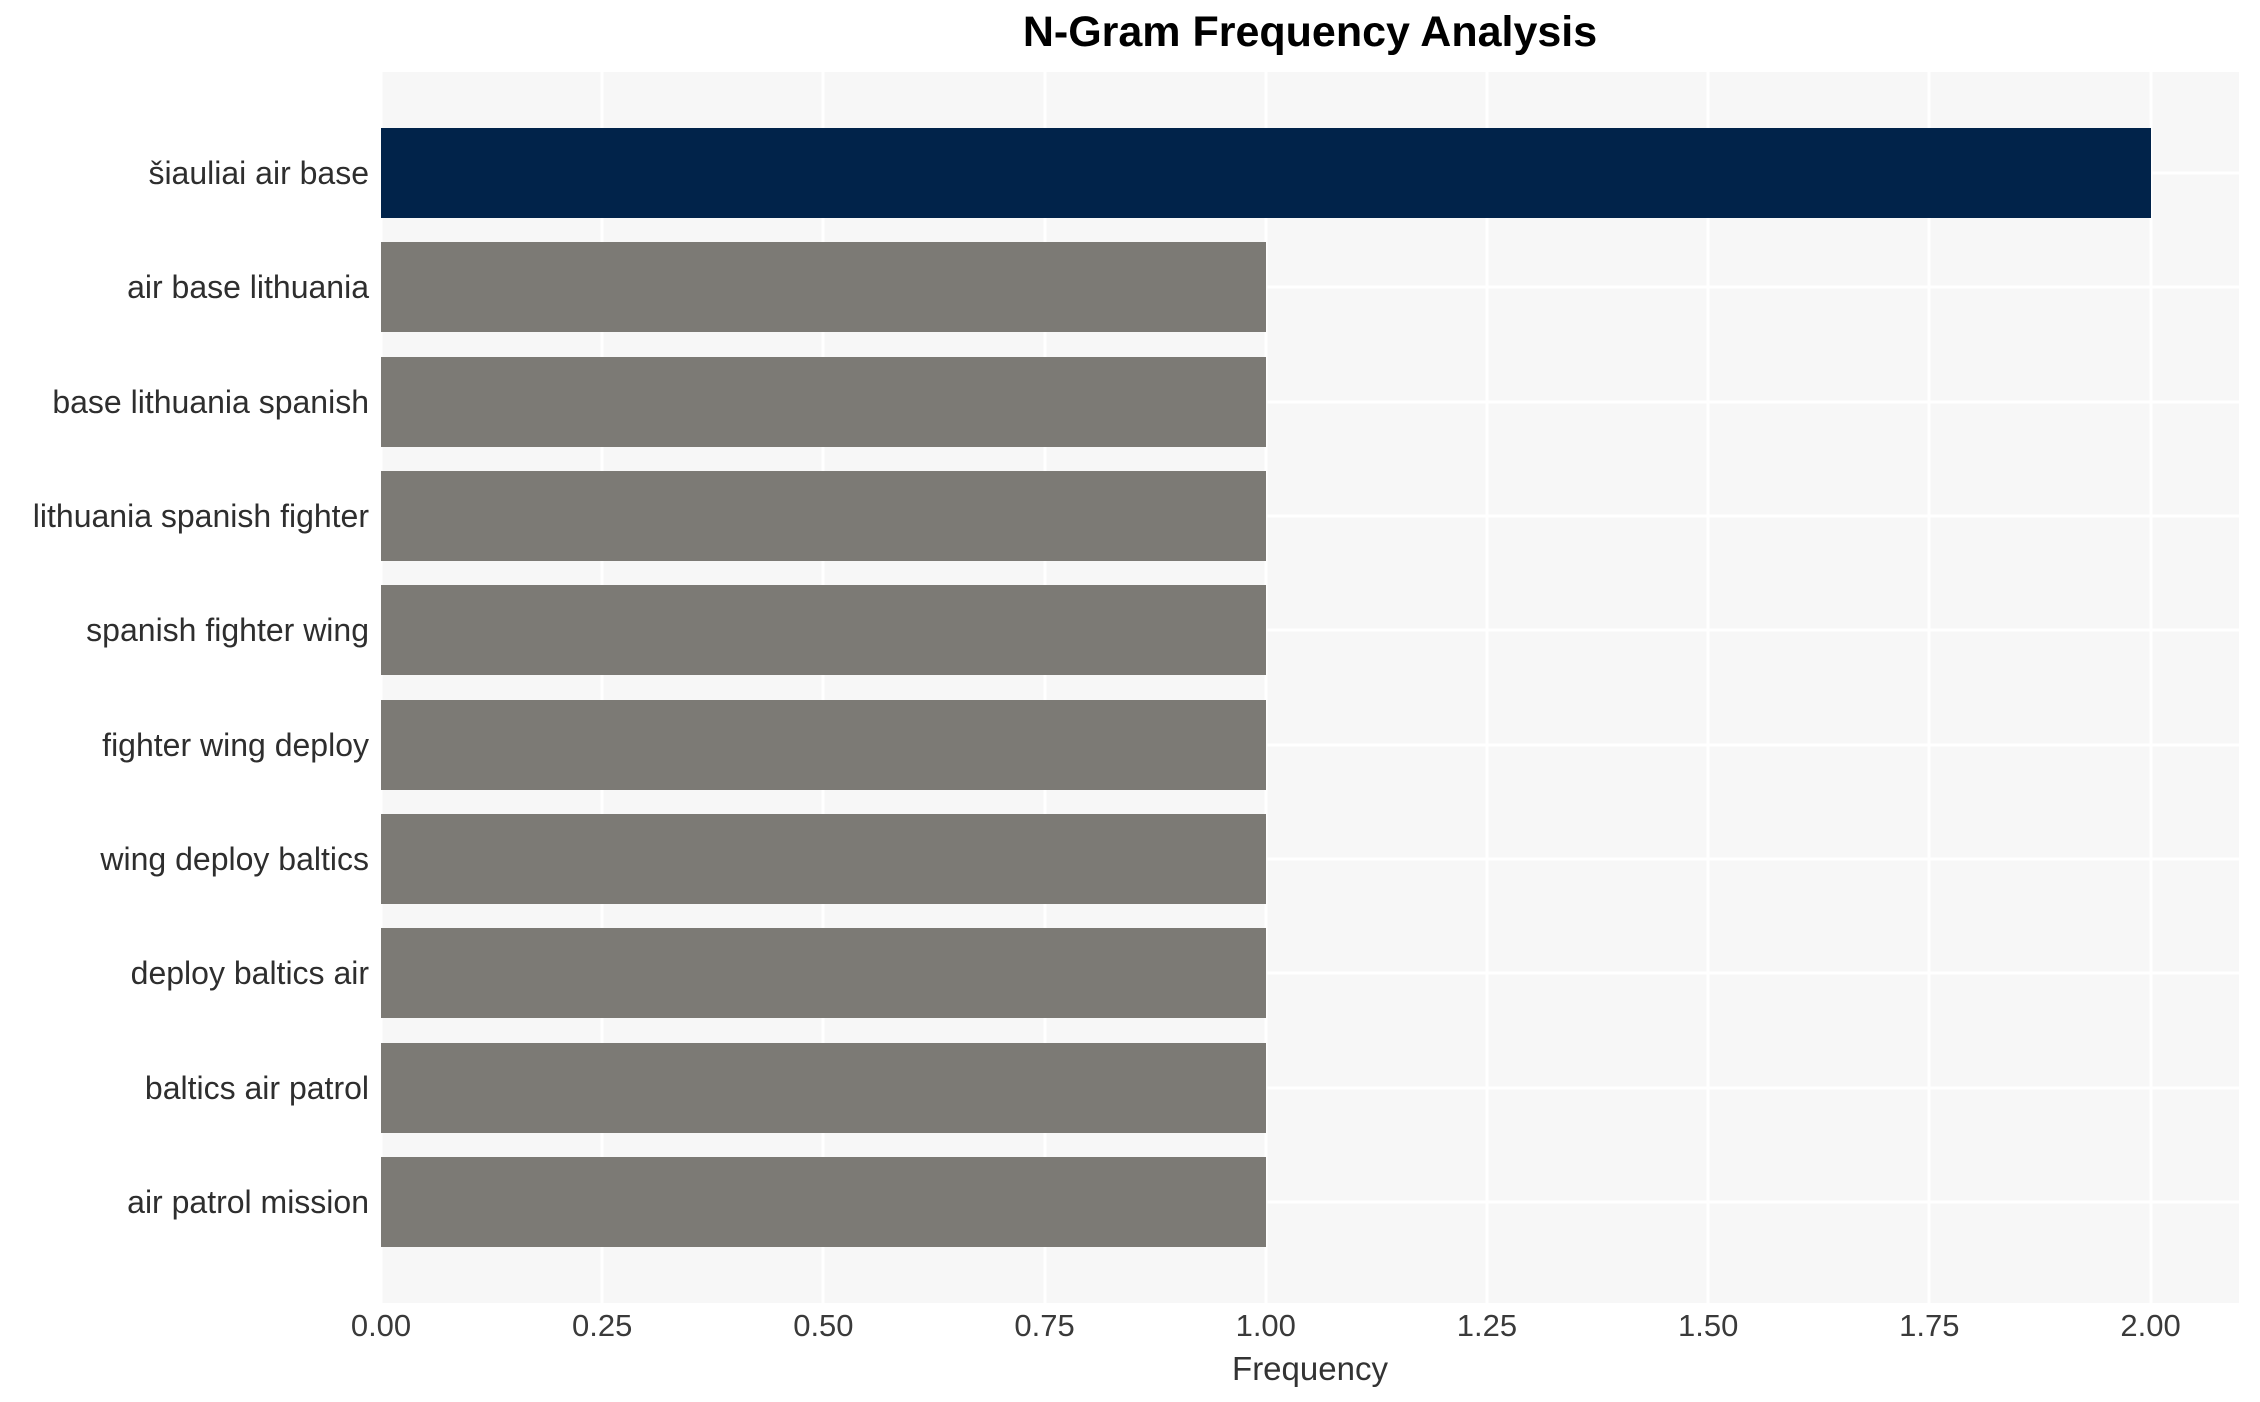  I want to click on y-axis-label: spanish fighter wing, so click(227, 630).